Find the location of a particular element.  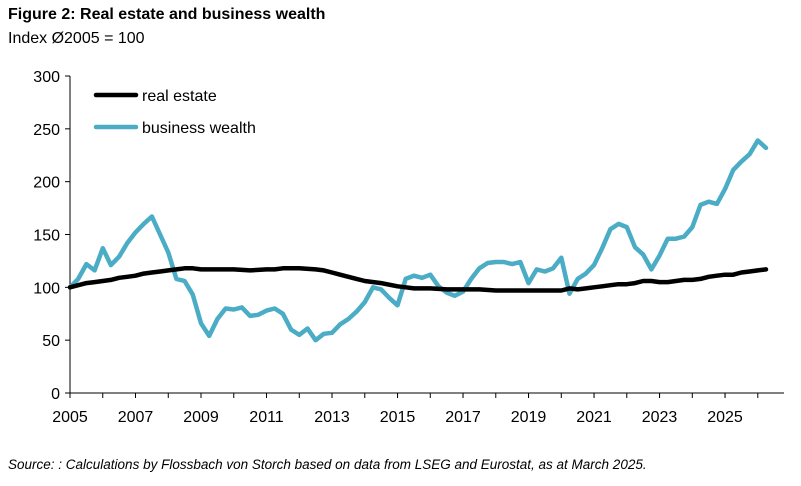

x-tick-label: 2009 is located at coordinates (201, 417).